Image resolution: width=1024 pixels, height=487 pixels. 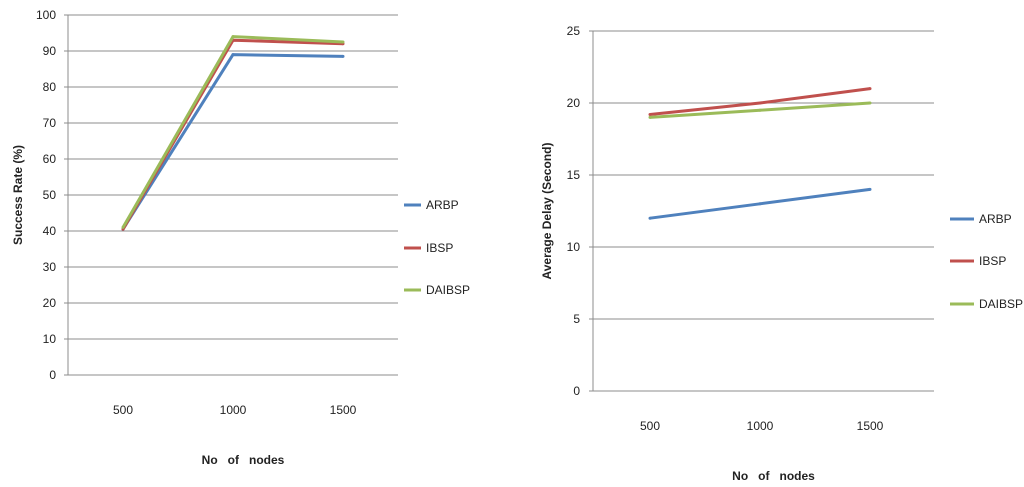 I want to click on y-tick-label: 50, so click(x=50, y=195).